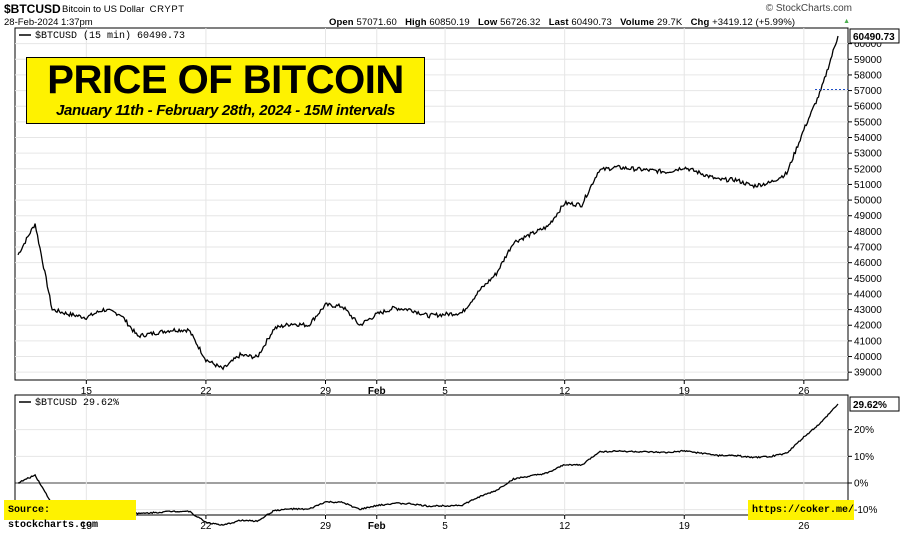 The height and width of the screenshot is (534, 900). Describe the element at coordinates (864, 430) in the screenshot. I see `y-tick-label: 20%` at that location.